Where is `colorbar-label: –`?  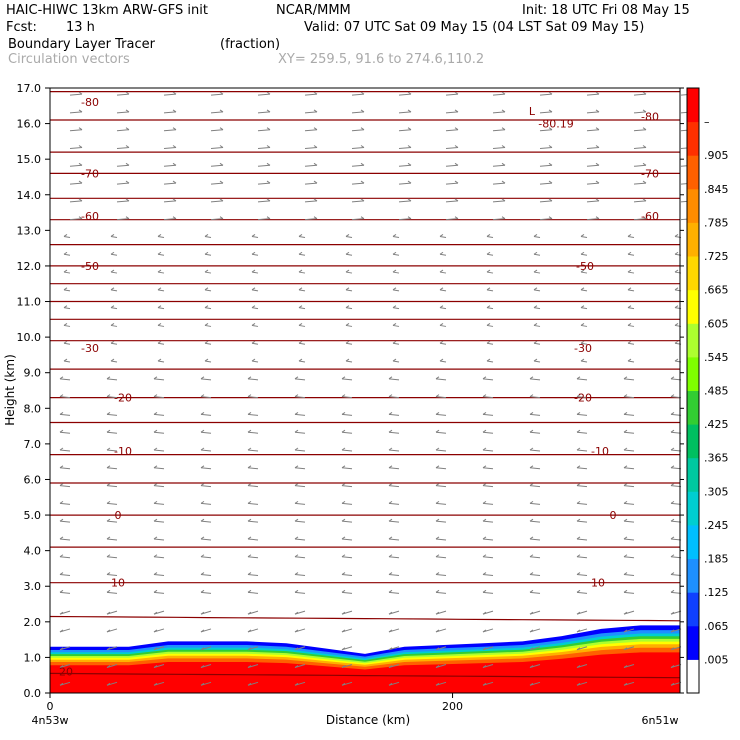 colorbar-label: – is located at coordinates (707, 122).